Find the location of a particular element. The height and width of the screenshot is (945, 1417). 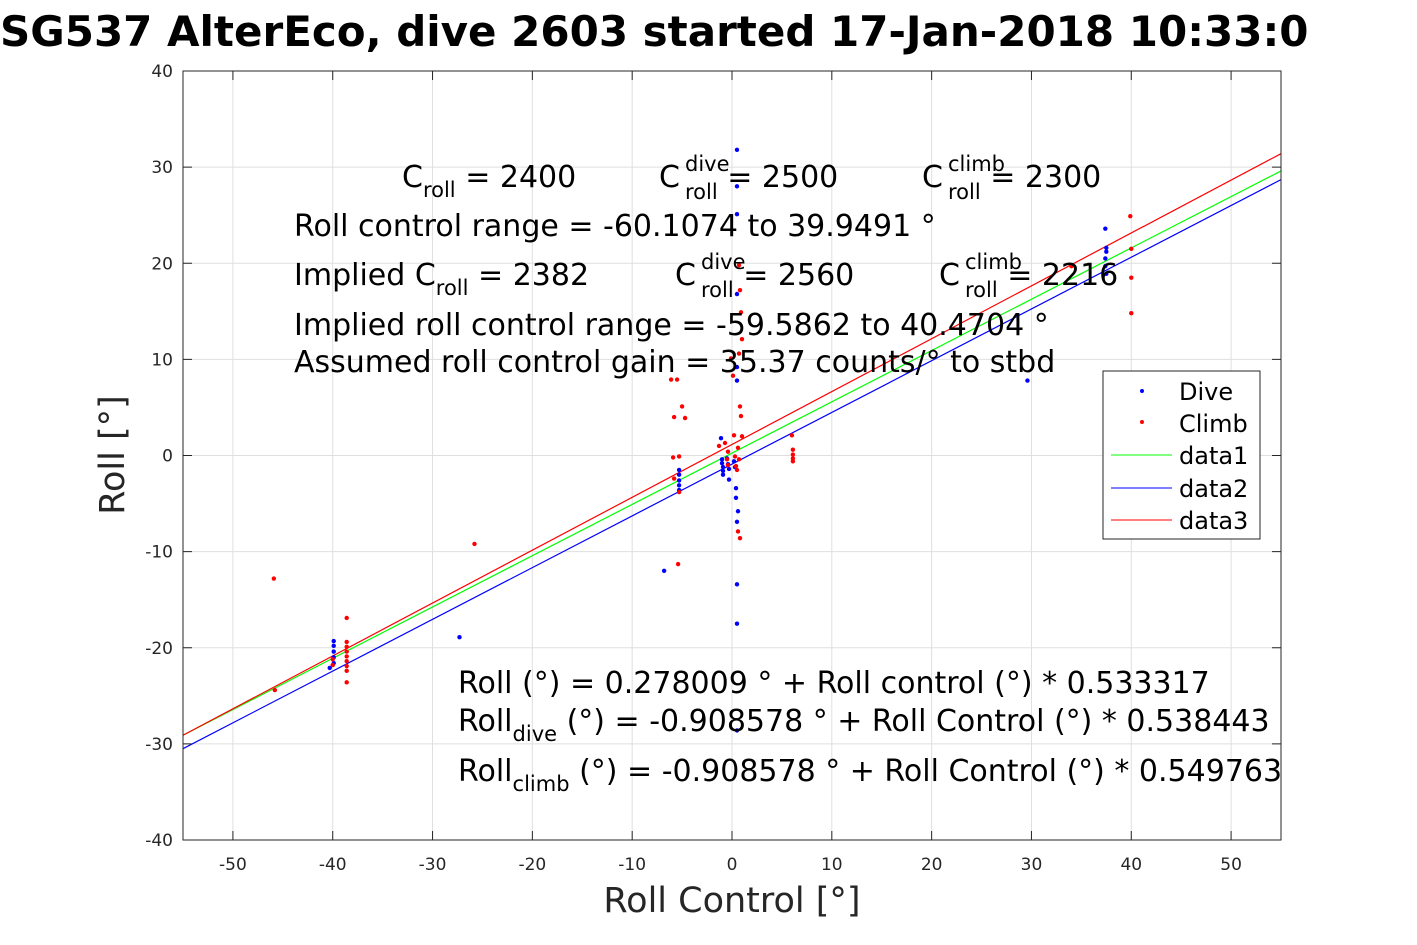

x-tick-label: -10 is located at coordinates (632, 865).